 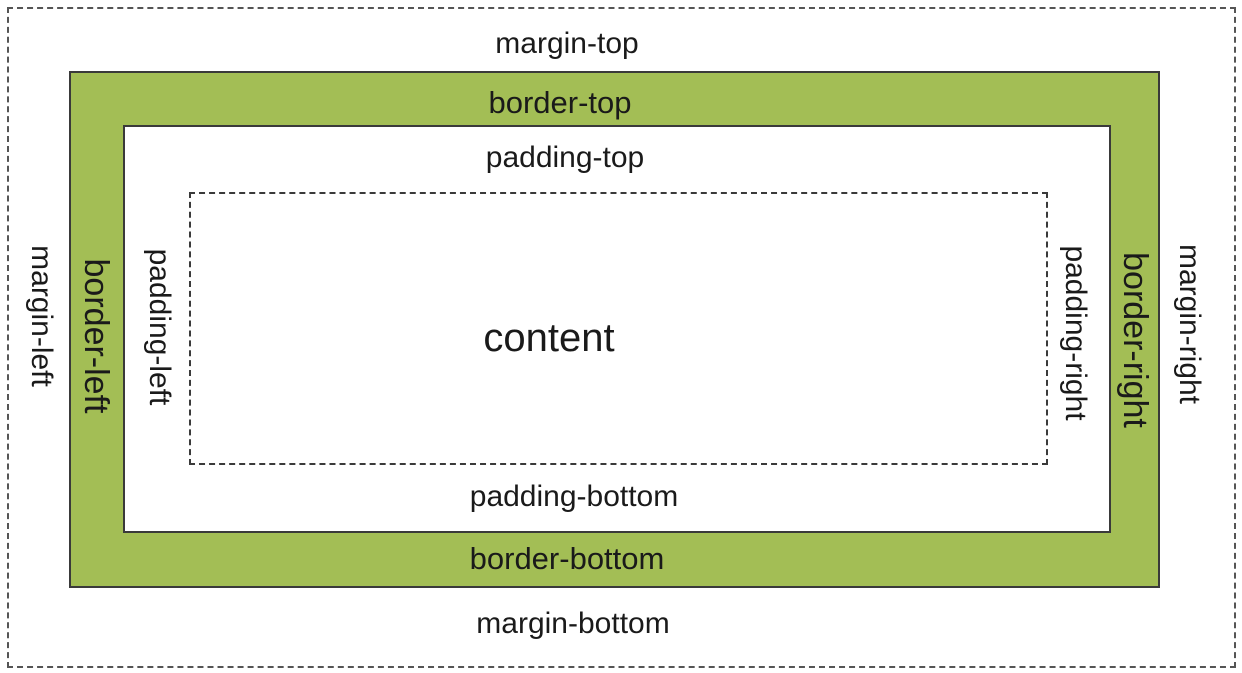 I want to click on margin-top-label: margin-top, so click(x=567, y=43).